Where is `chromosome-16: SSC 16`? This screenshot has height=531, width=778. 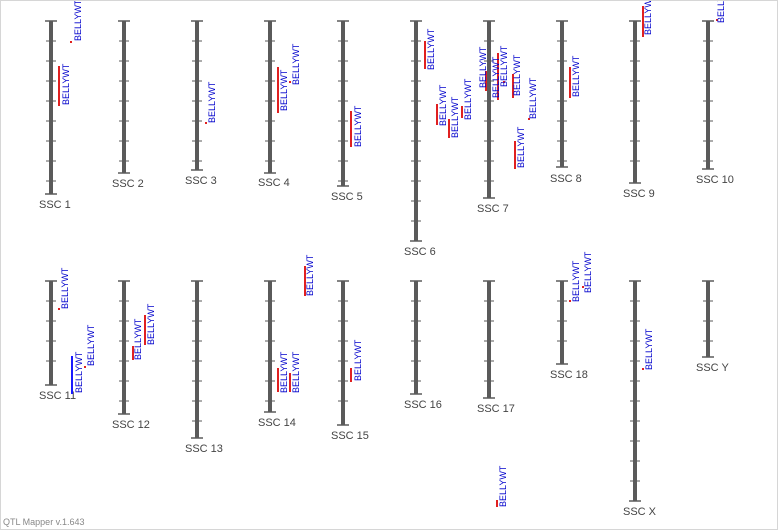 chromosome-16: SSC 16 is located at coordinates (423, 345).